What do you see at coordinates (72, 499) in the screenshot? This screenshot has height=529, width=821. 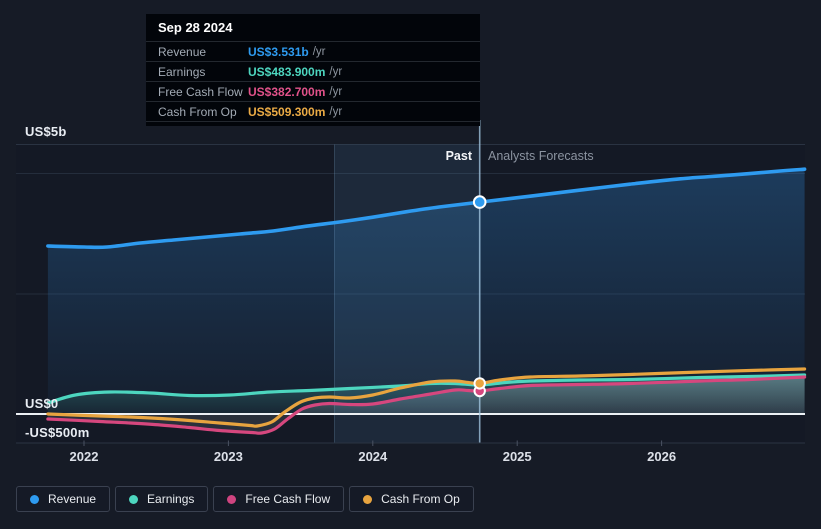 I see `legend-label: Revenue` at bounding box center [72, 499].